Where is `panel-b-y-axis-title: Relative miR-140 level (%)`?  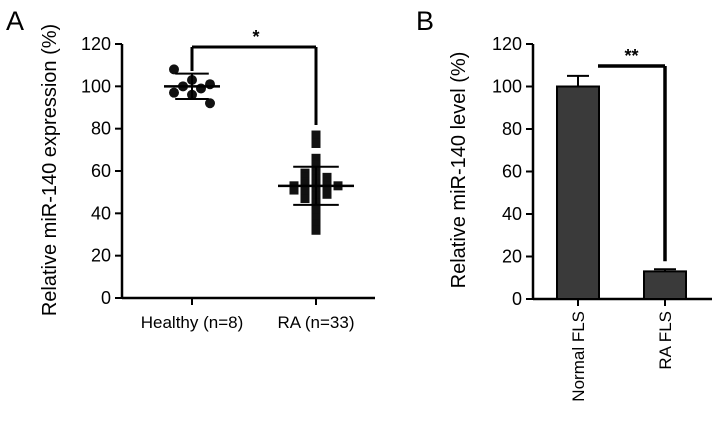
panel-b-y-axis-title: Relative miR-140 level (%) is located at coordinates (459, 170).